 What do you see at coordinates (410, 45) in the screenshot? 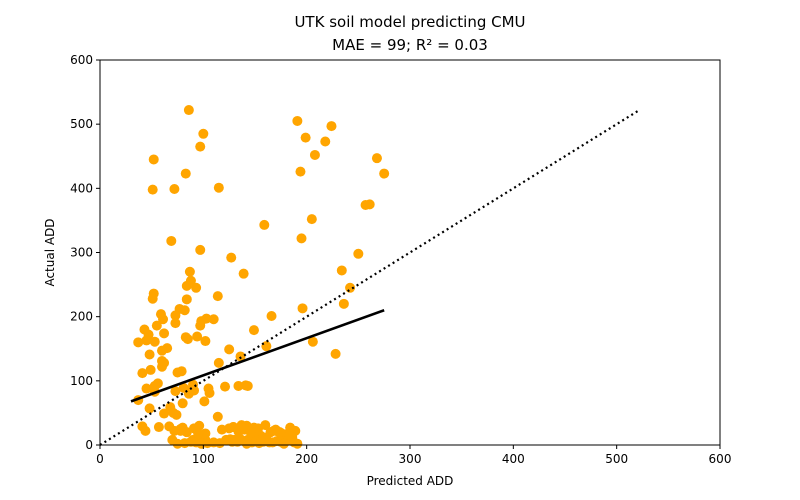
I see `chart-subtitle: MAE = 99; R² = 0.03` at bounding box center [410, 45].